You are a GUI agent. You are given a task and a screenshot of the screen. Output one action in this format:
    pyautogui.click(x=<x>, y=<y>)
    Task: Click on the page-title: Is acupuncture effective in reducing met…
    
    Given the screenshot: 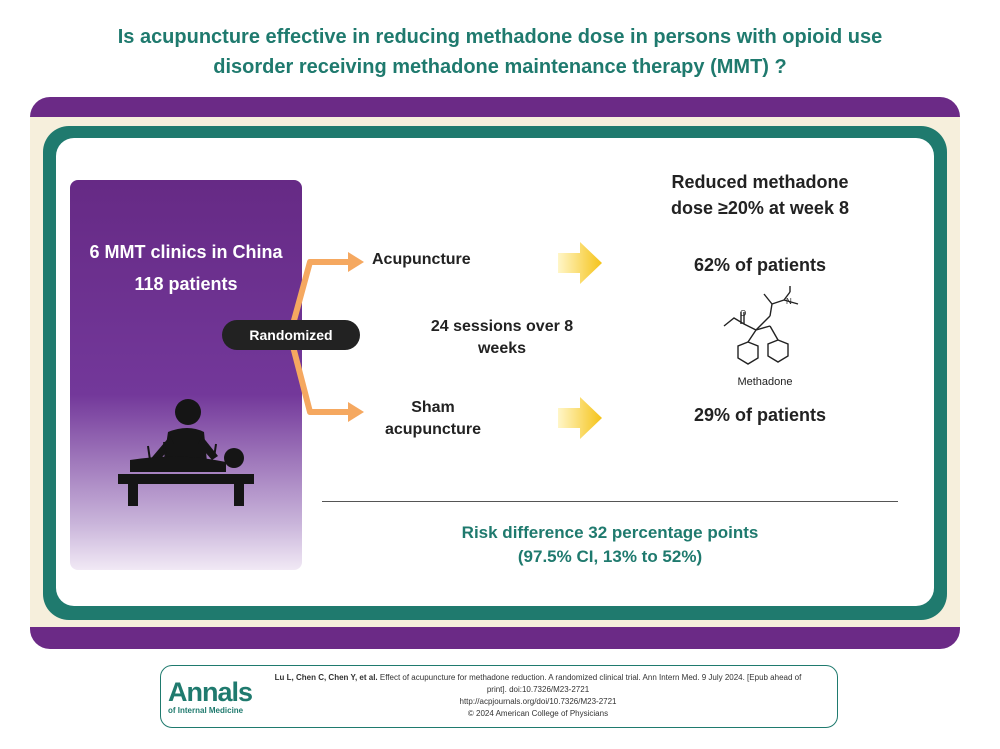 What is the action you would take?
    pyautogui.click(x=500, y=52)
    